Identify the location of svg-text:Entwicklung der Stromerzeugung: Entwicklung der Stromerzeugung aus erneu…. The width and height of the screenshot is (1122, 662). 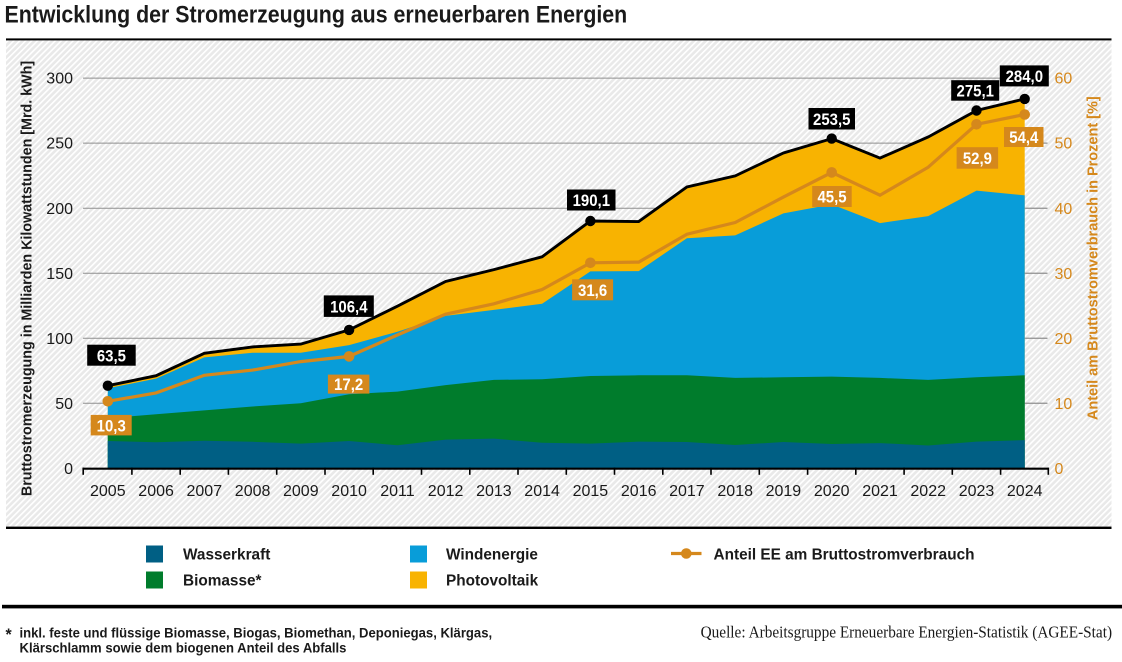
(316, 13).